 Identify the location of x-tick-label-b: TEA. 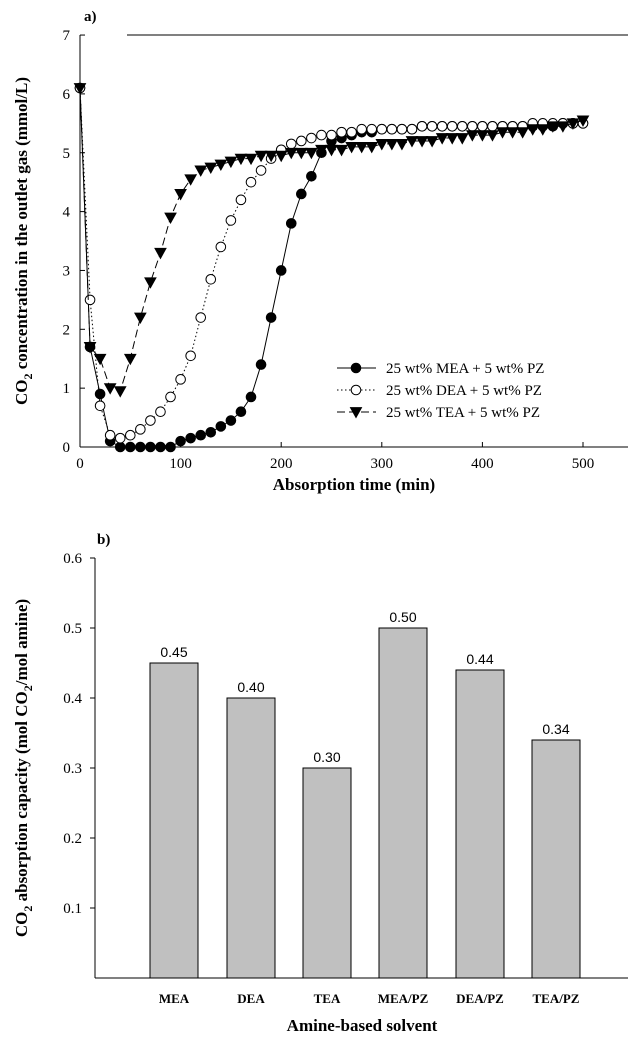
(327, 998).